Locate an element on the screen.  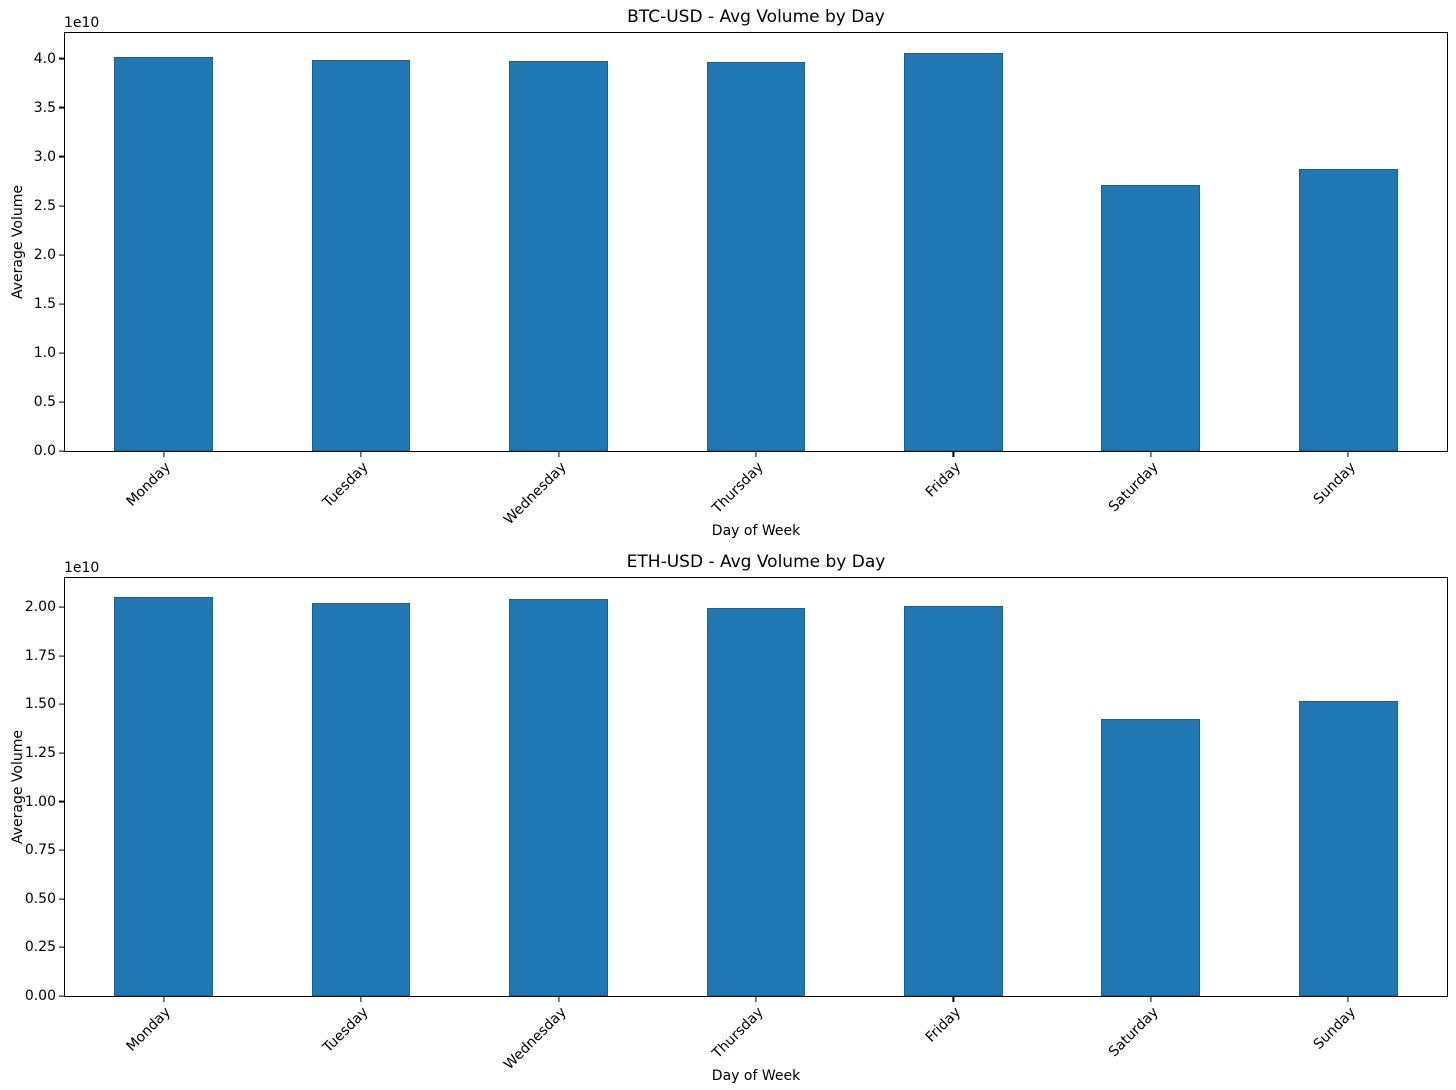
y-tick-label-2.5: 2.5 is located at coordinates (44, 205).